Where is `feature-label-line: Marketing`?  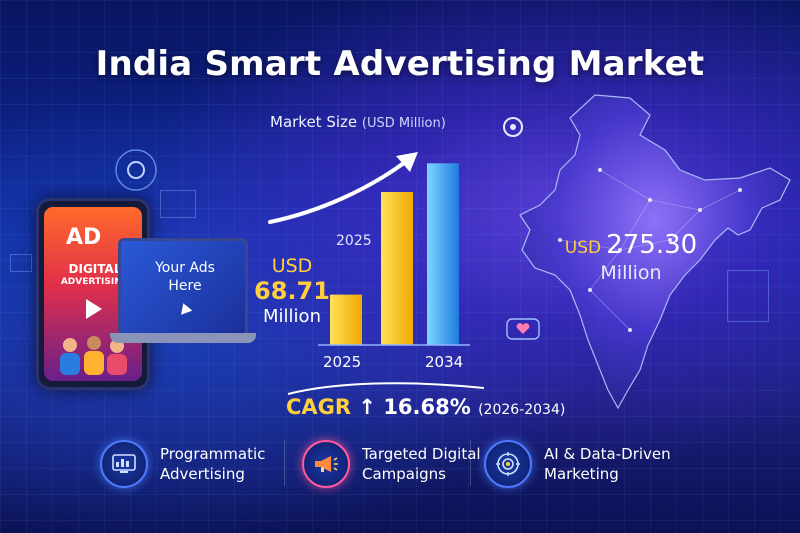
feature-label-line: Marketing is located at coordinates (581, 474).